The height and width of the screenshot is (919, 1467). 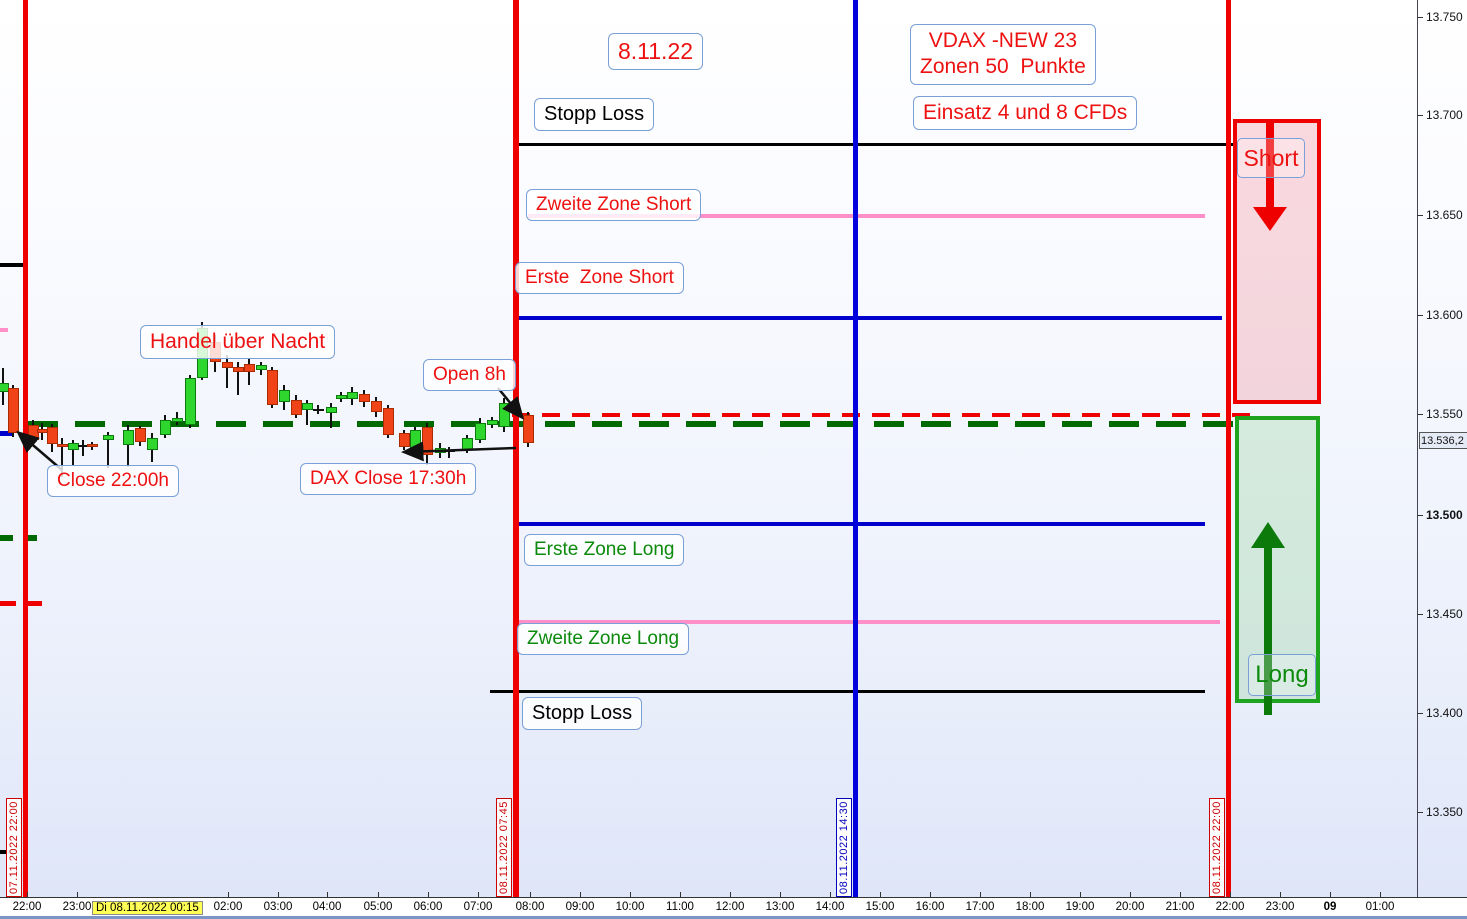 What do you see at coordinates (478, 907) in the screenshot?
I see `x-tick-label: 07:00` at bounding box center [478, 907].